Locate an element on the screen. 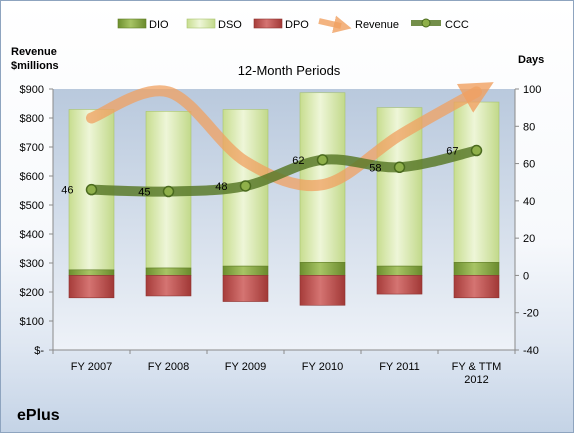 The width and height of the screenshot is (574, 433). legend-label-ccc: CCC is located at coordinates (457, 25).